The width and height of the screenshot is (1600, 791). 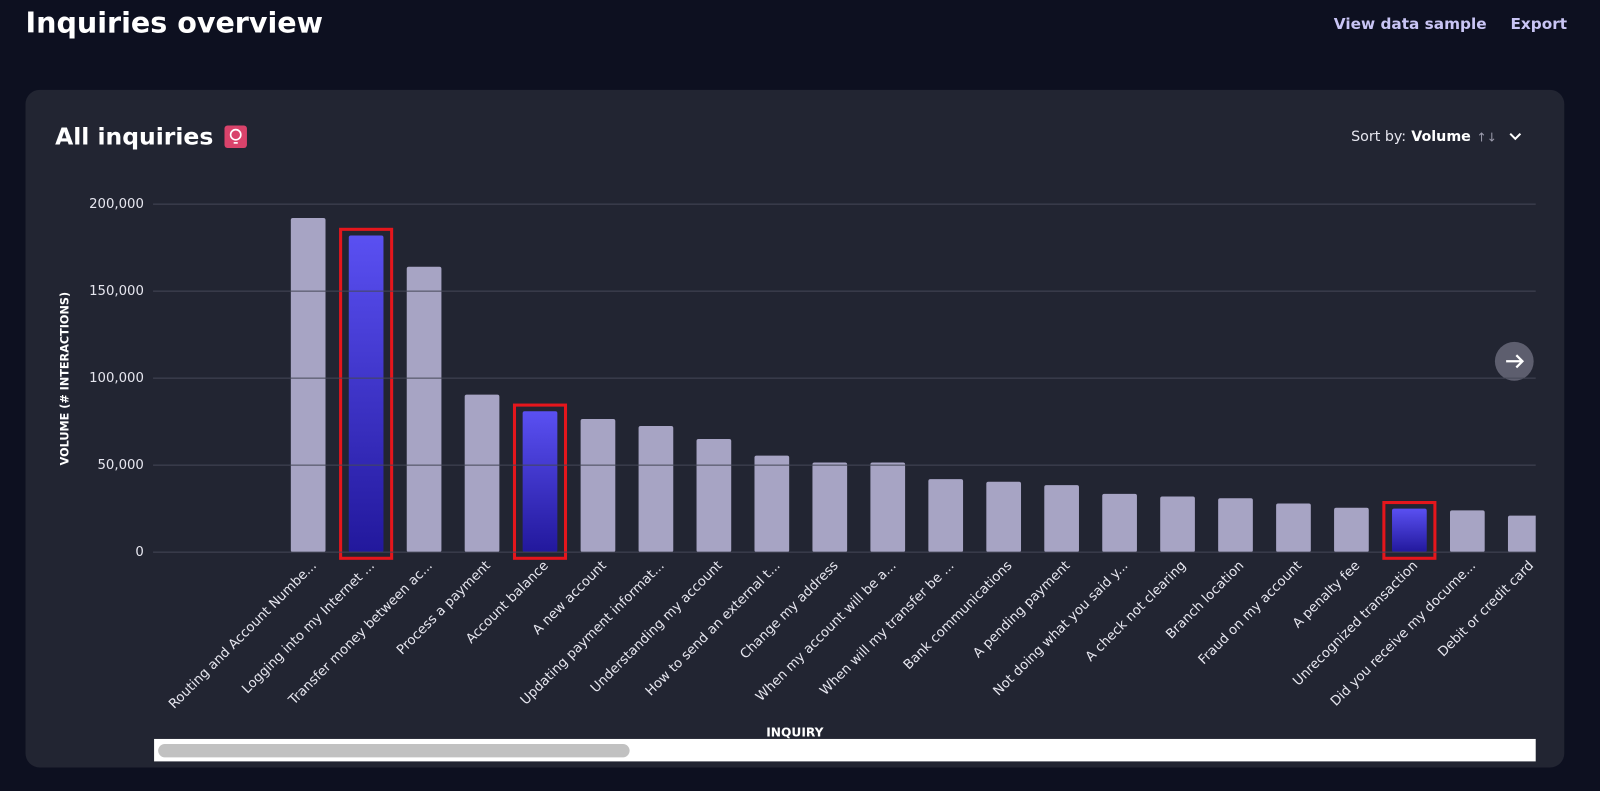 What do you see at coordinates (116, 204) in the screenshot?
I see `y-tick-label: 200,000` at bounding box center [116, 204].